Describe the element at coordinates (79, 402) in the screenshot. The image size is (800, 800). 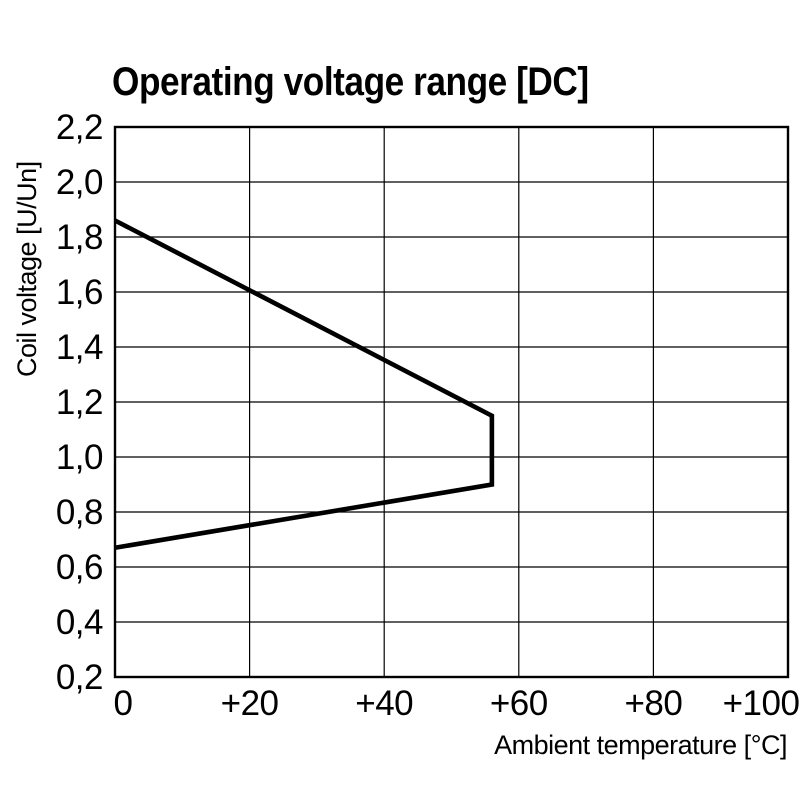
I see `y-tick-label: 1,2` at that location.